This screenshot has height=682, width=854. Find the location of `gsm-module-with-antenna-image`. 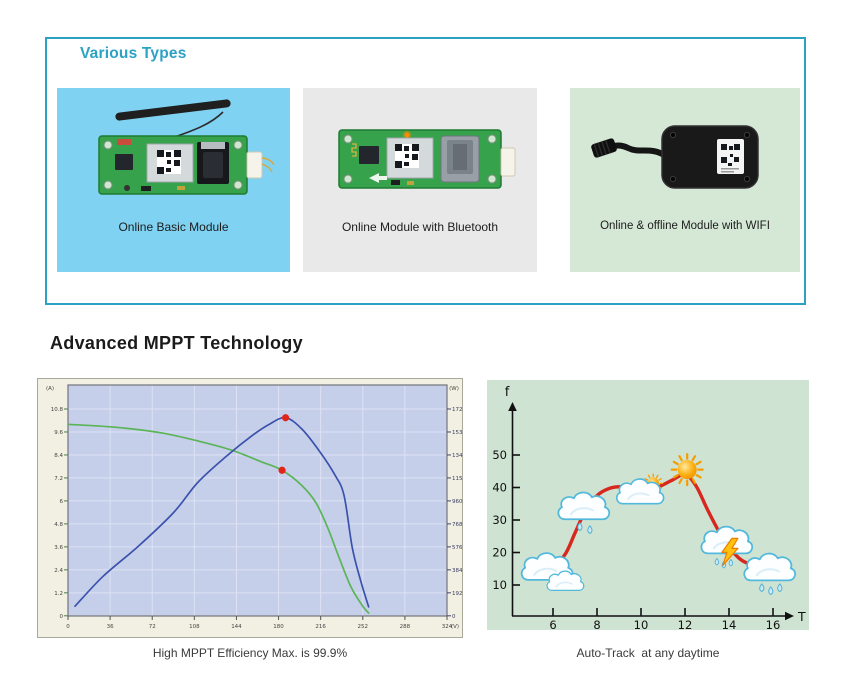

gsm-module-with-antenna-image is located at coordinates (186, 147).